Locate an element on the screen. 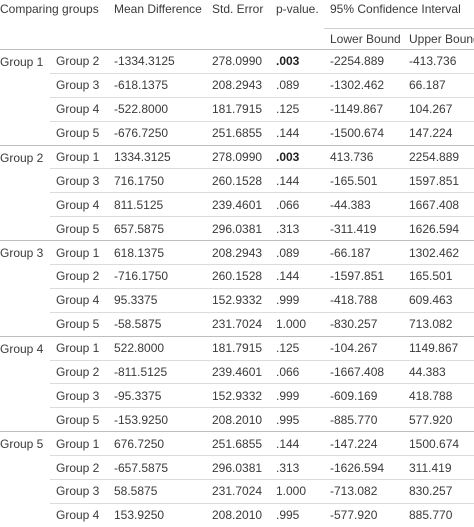 The width and height of the screenshot is (474, 527). lower-bound-cell: -165.501 is located at coordinates (363, 181).